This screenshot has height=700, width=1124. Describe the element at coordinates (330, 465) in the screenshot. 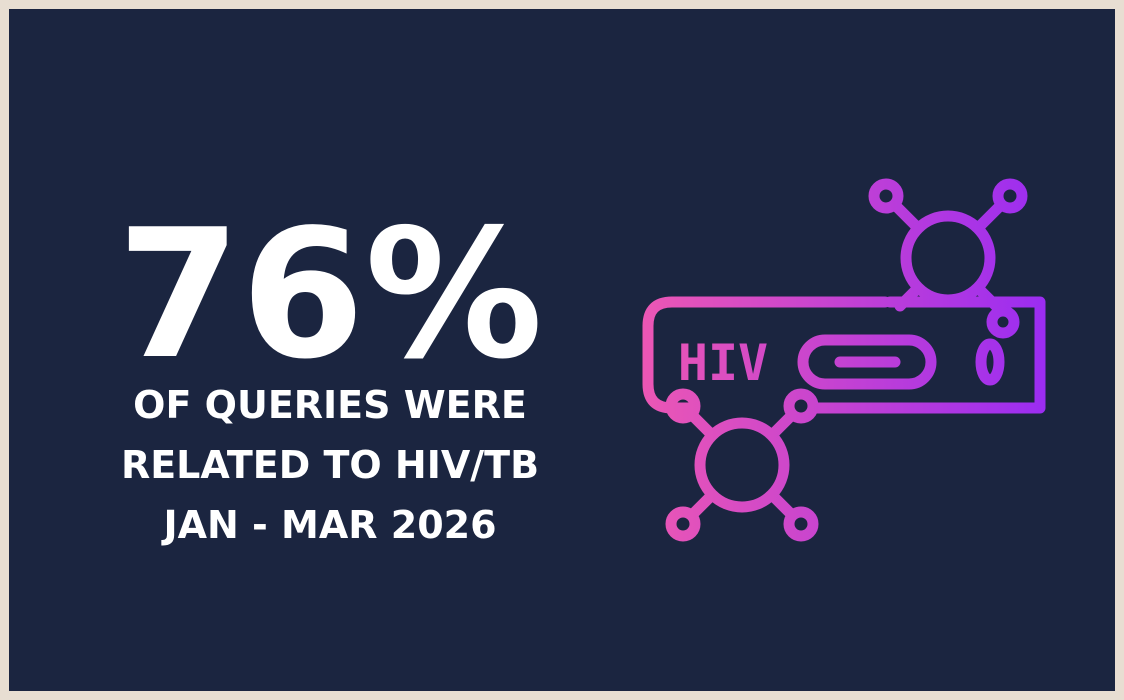

I see `caption-line: RELATED TO HIV/TB` at that location.